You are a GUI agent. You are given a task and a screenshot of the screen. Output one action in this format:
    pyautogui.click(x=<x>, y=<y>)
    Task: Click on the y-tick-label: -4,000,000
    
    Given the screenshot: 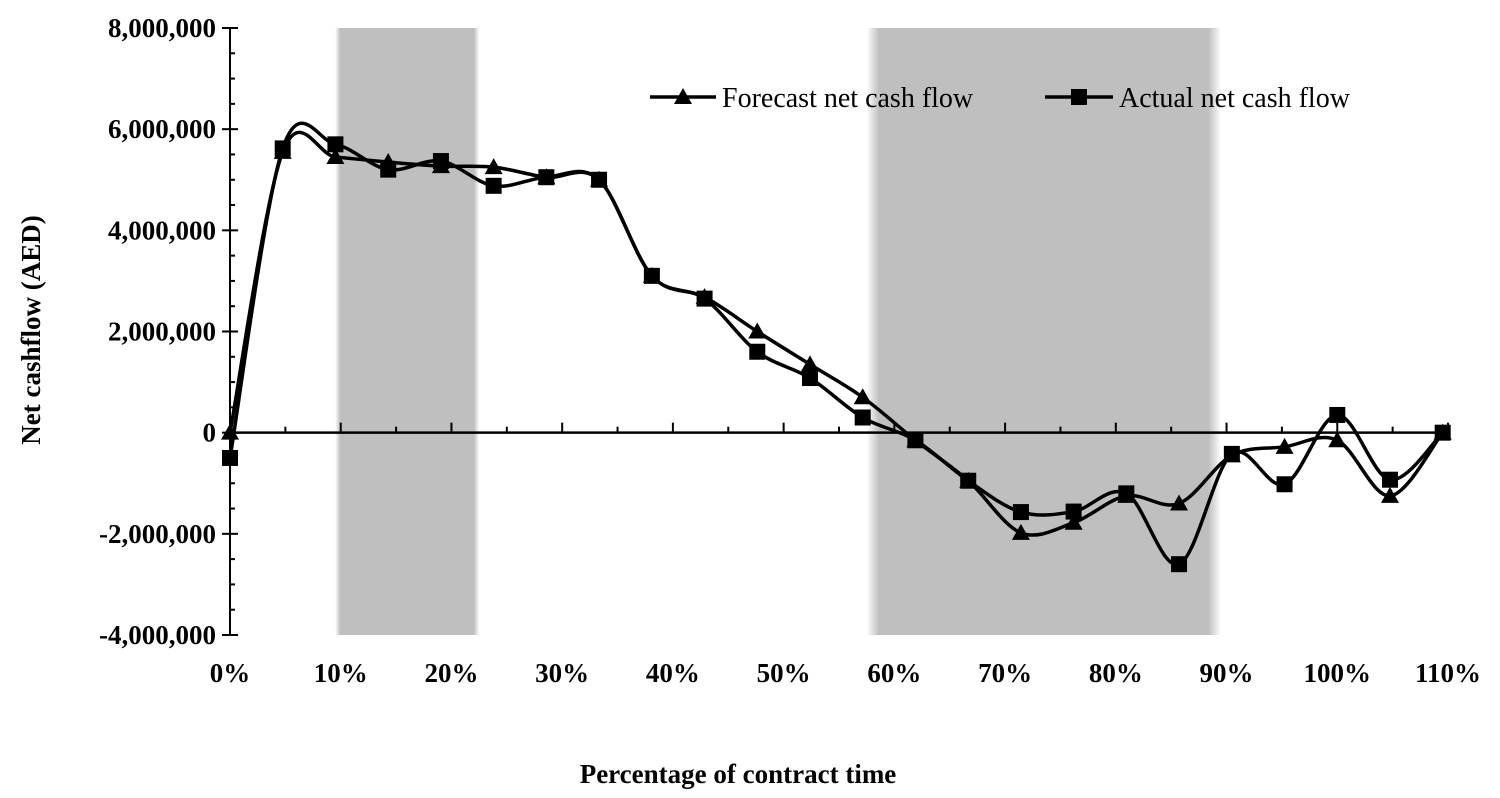 What is the action you would take?
    pyautogui.click(x=157, y=635)
    